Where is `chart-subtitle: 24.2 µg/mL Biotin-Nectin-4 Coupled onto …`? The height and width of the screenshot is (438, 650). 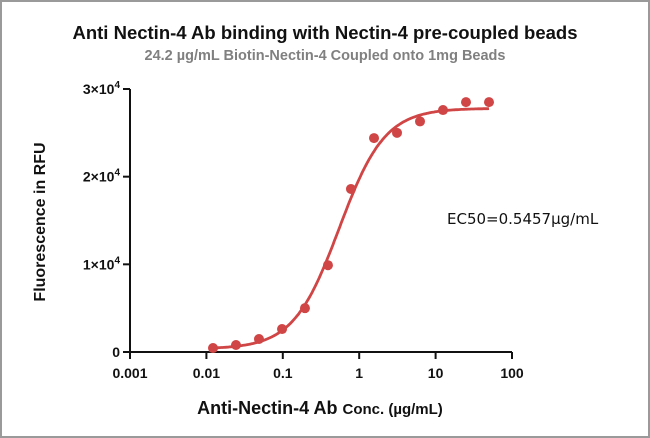
chart-subtitle: 24.2 µg/mL Biotin-Nectin-4 Coupled onto … is located at coordinates (325, 56).